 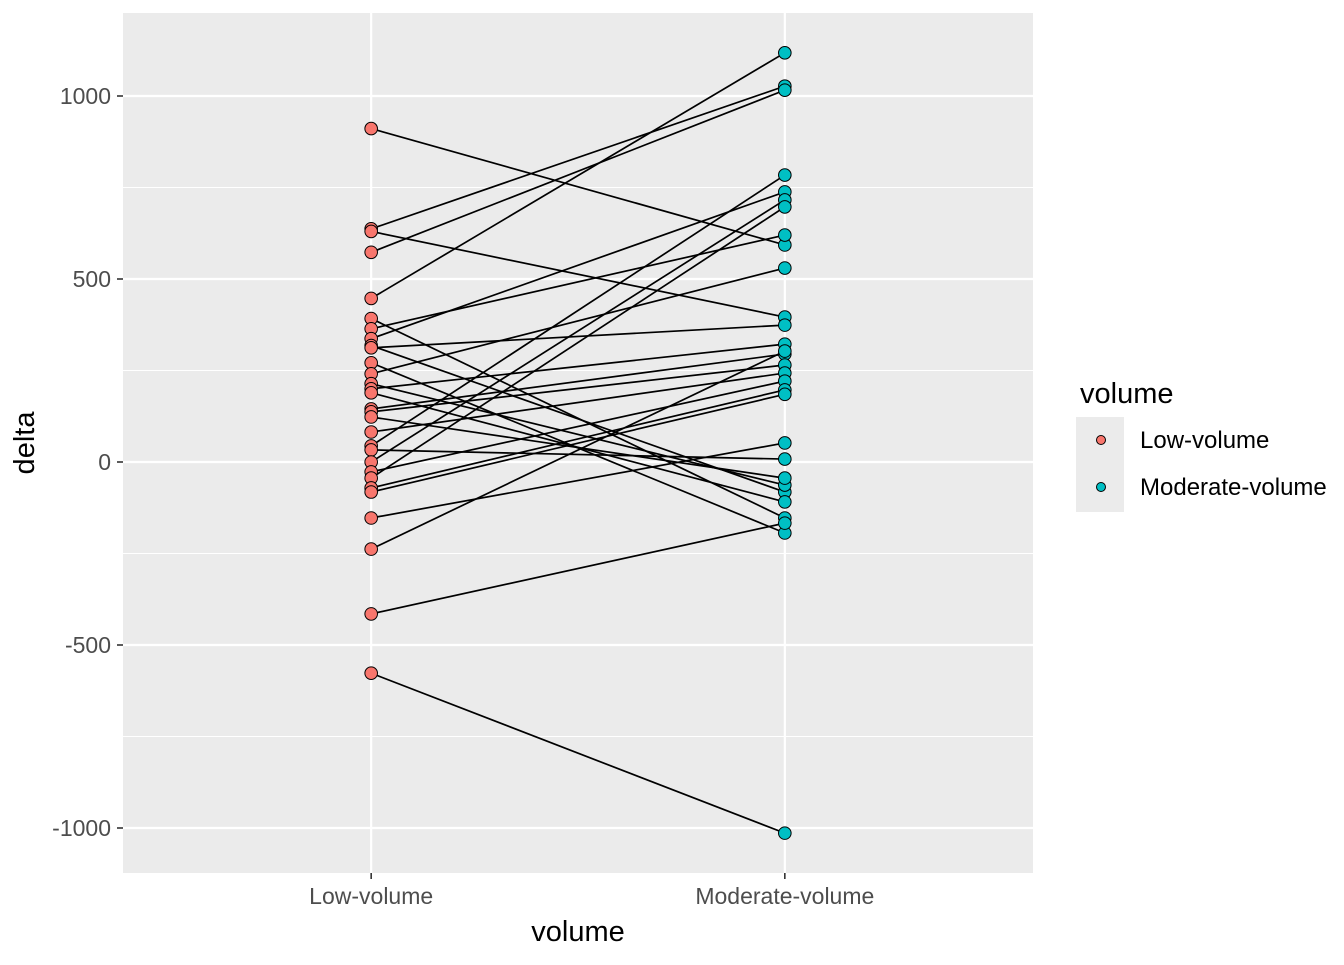 I want to click on y-tick-label: 500, so click(x=92, y=279).